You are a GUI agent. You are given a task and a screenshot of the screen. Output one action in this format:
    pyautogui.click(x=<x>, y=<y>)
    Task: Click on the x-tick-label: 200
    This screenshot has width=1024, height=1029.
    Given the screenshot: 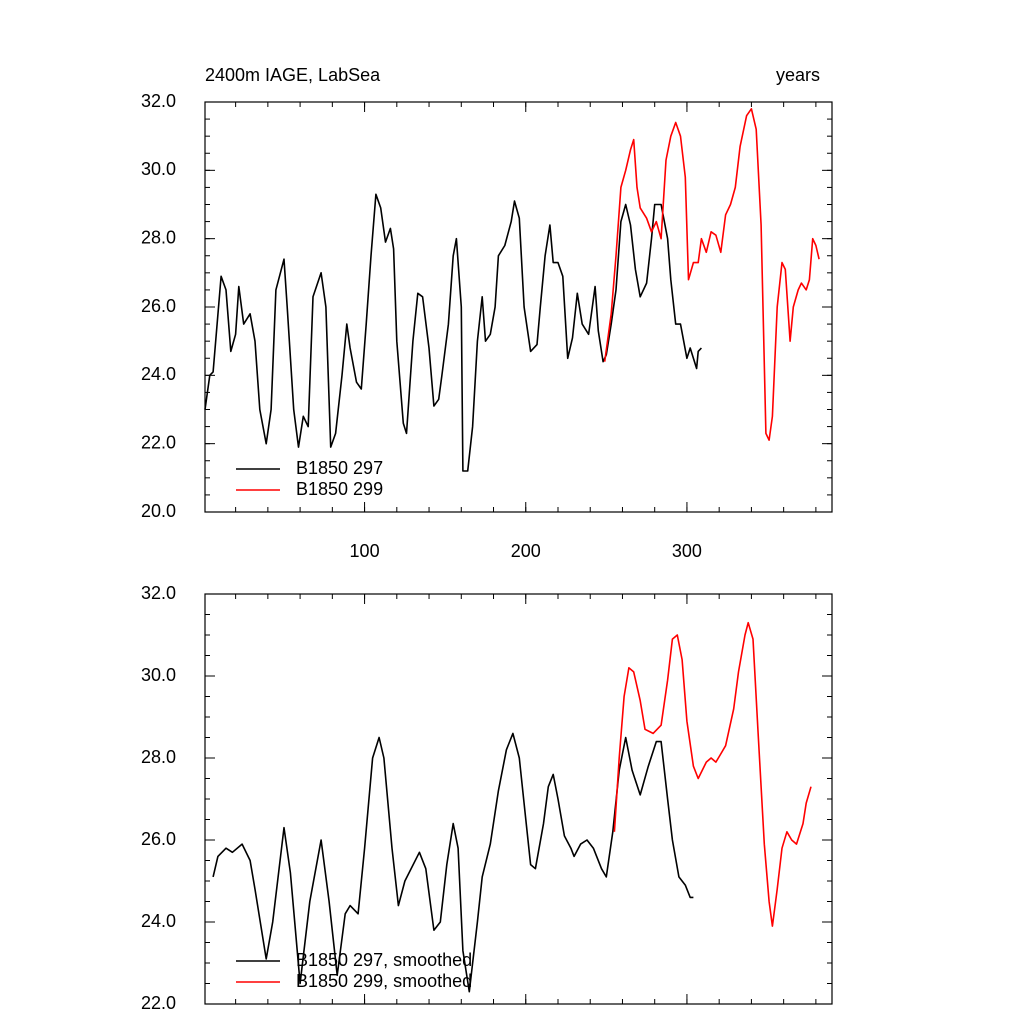 What is the action you would take?
    pyautogui.click(x=526, y=551)
    